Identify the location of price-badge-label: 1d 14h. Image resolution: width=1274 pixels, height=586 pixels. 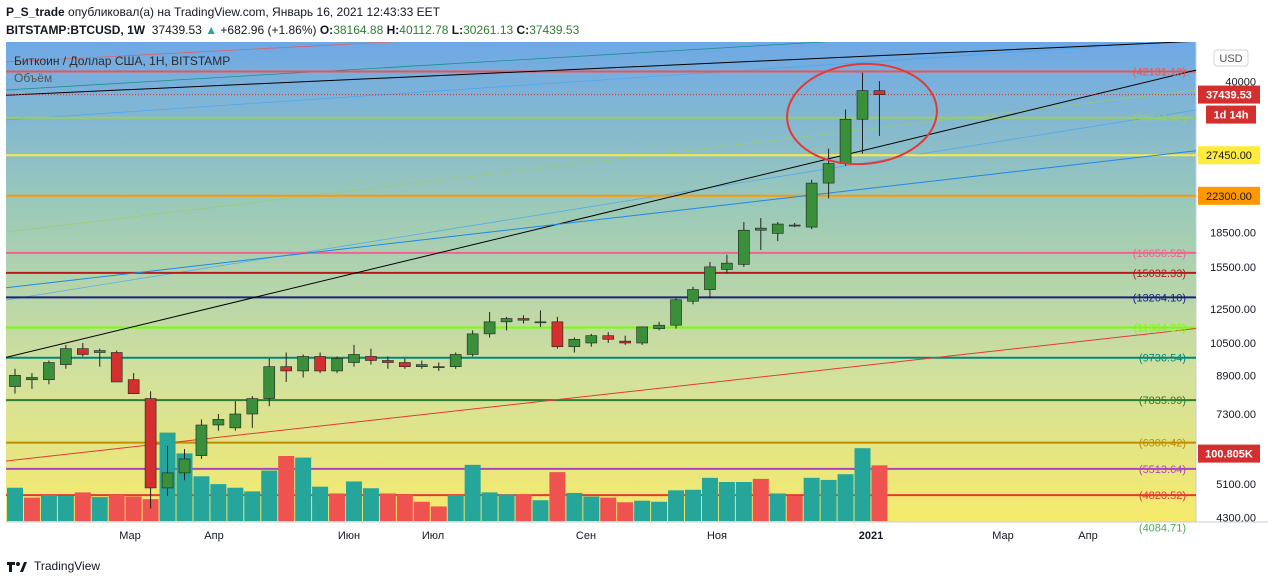
(1231, 116).